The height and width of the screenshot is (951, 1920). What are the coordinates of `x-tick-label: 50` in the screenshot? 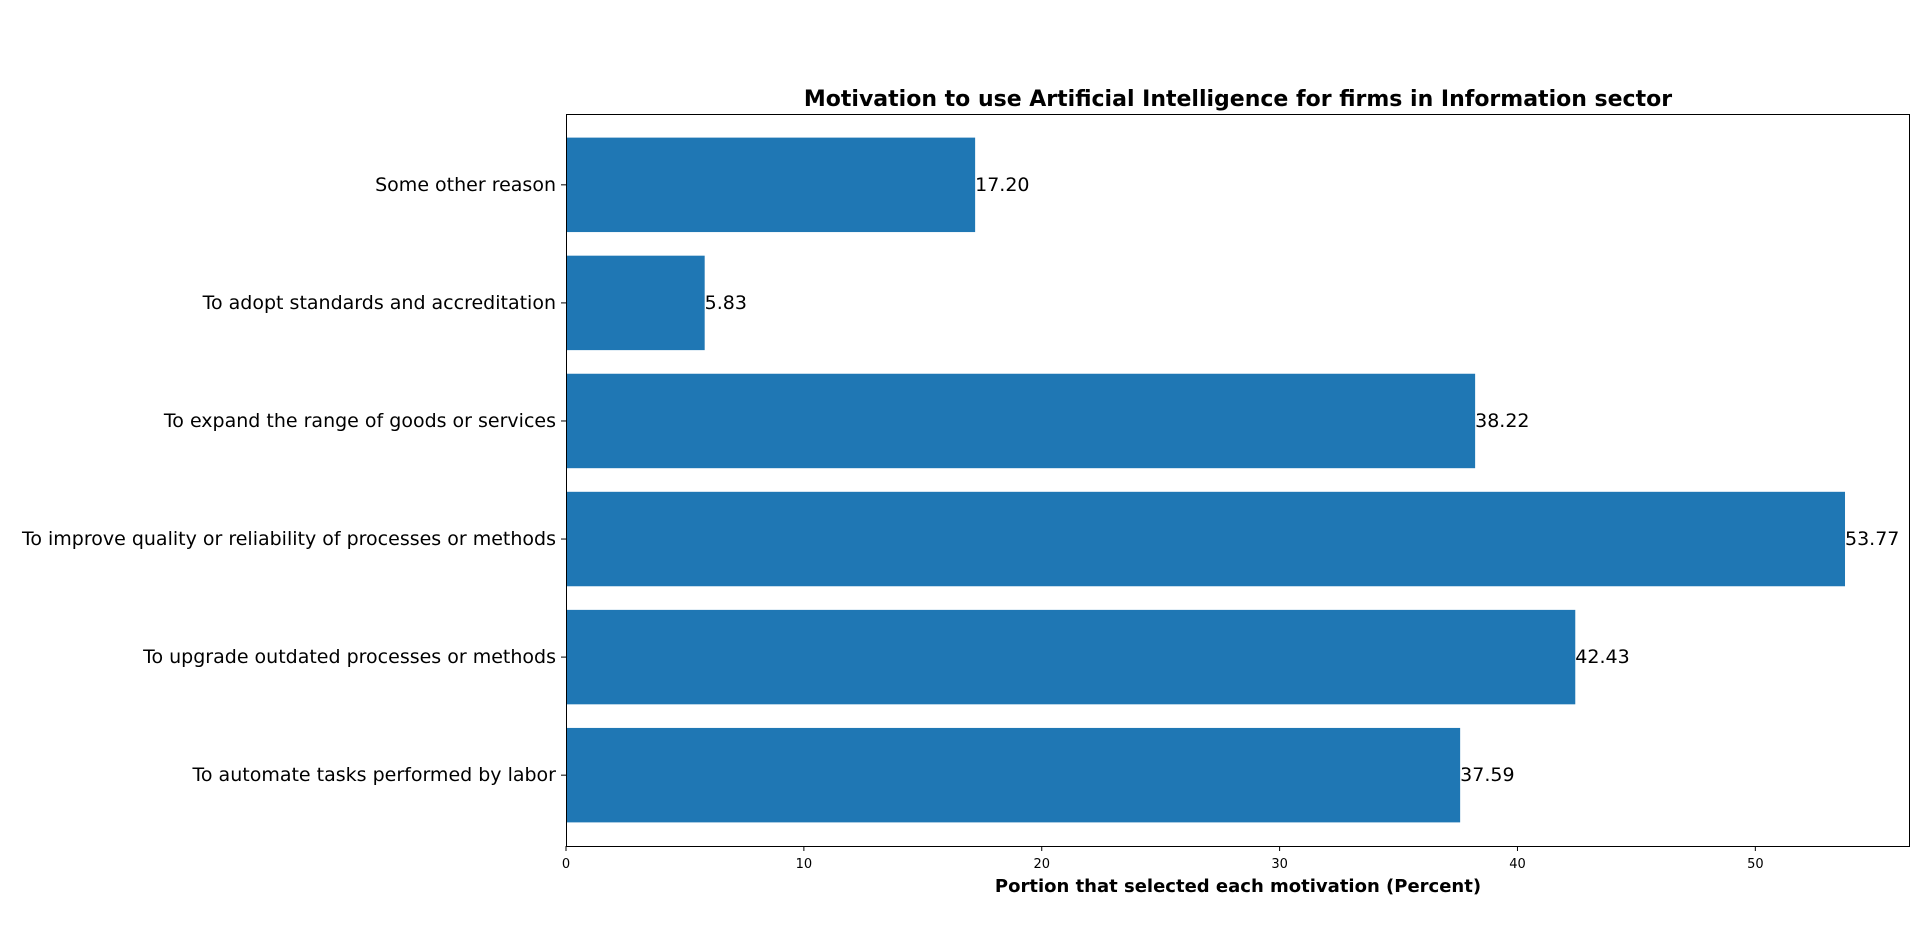 It's located at (1755, 864).